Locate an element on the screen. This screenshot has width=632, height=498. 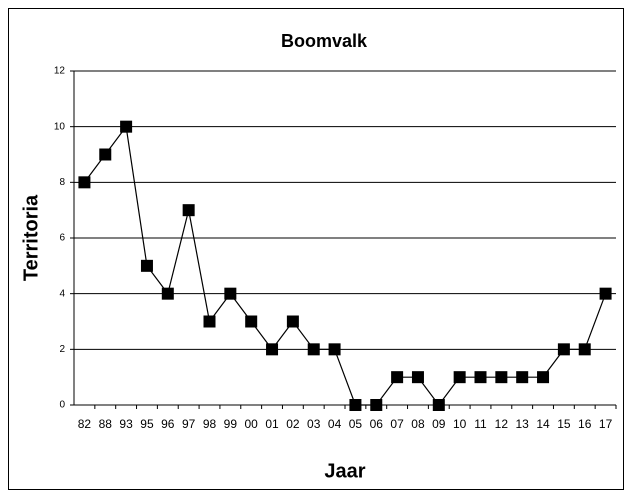
x-tick-label: 01 is located at coordinates (272, 424).